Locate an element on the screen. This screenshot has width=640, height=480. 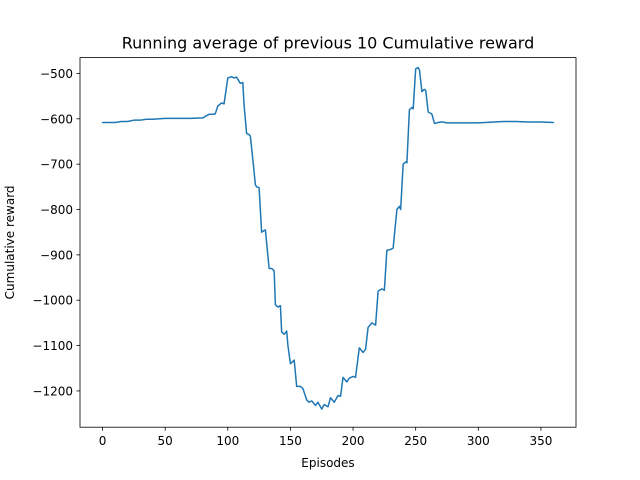
y-tick-label: −1100 is located at coordinates (52, 346).